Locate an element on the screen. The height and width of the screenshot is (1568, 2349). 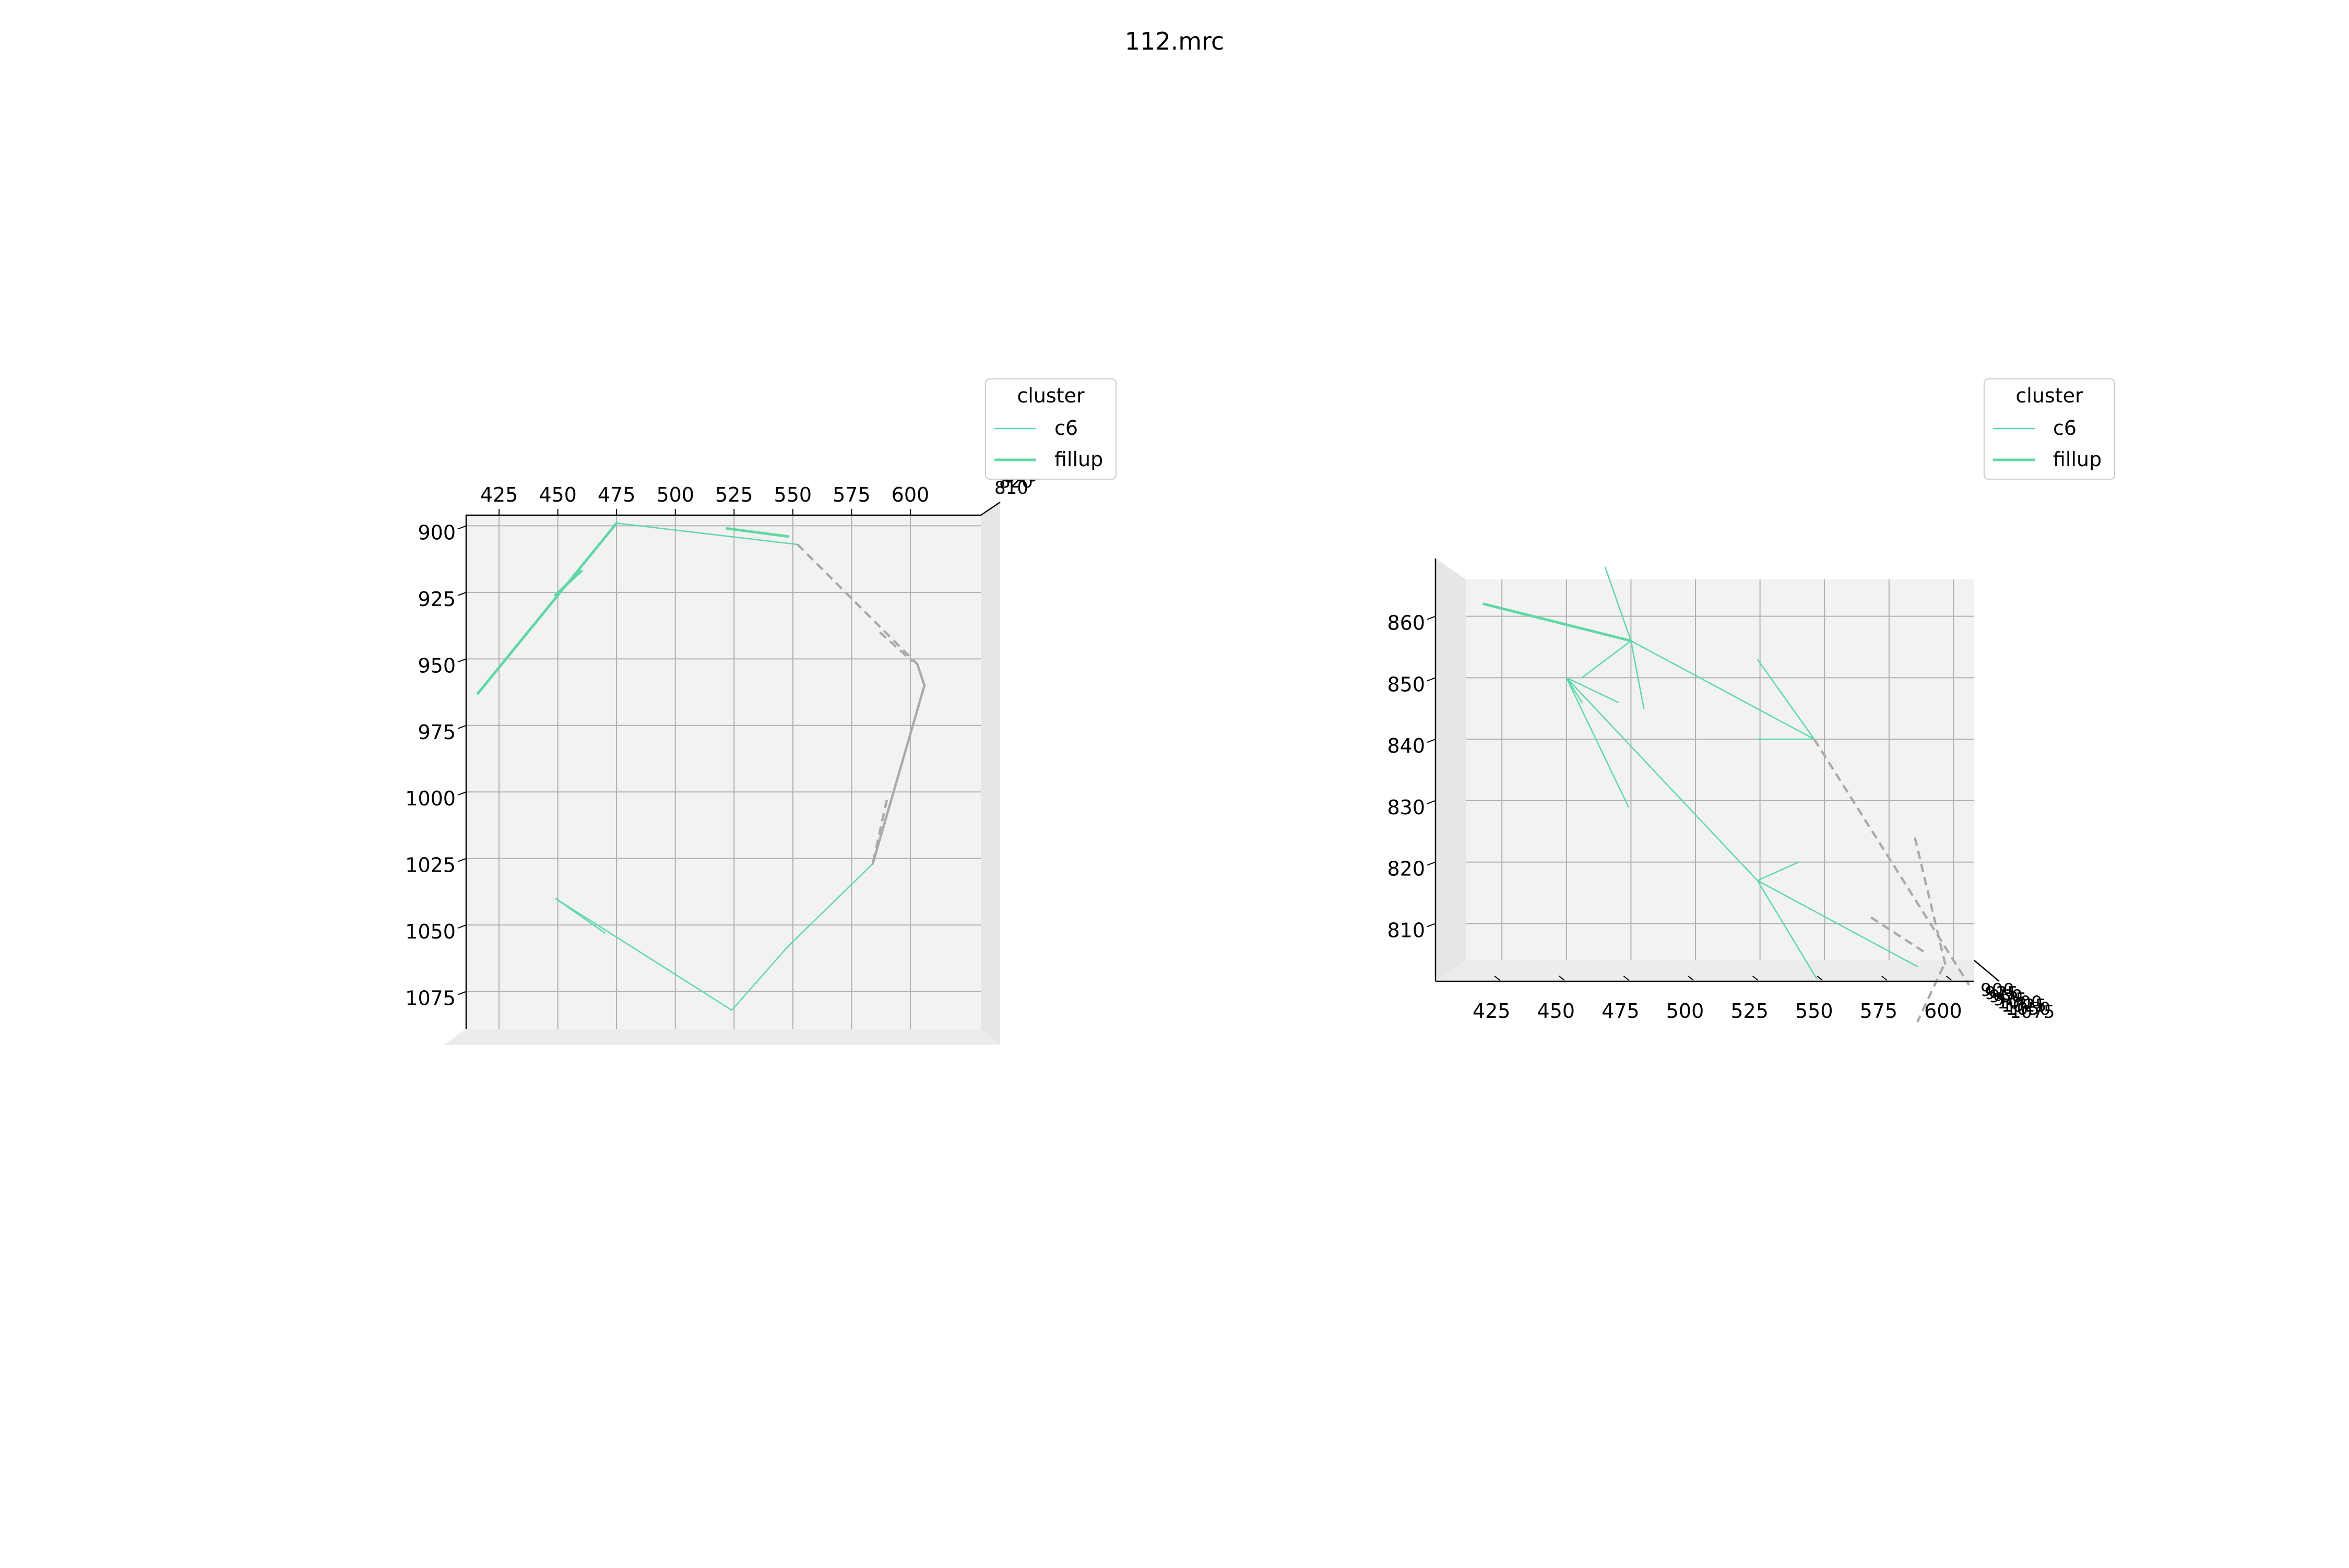
y-tick-label: 1050 is located at coordinates (2028, 1009).